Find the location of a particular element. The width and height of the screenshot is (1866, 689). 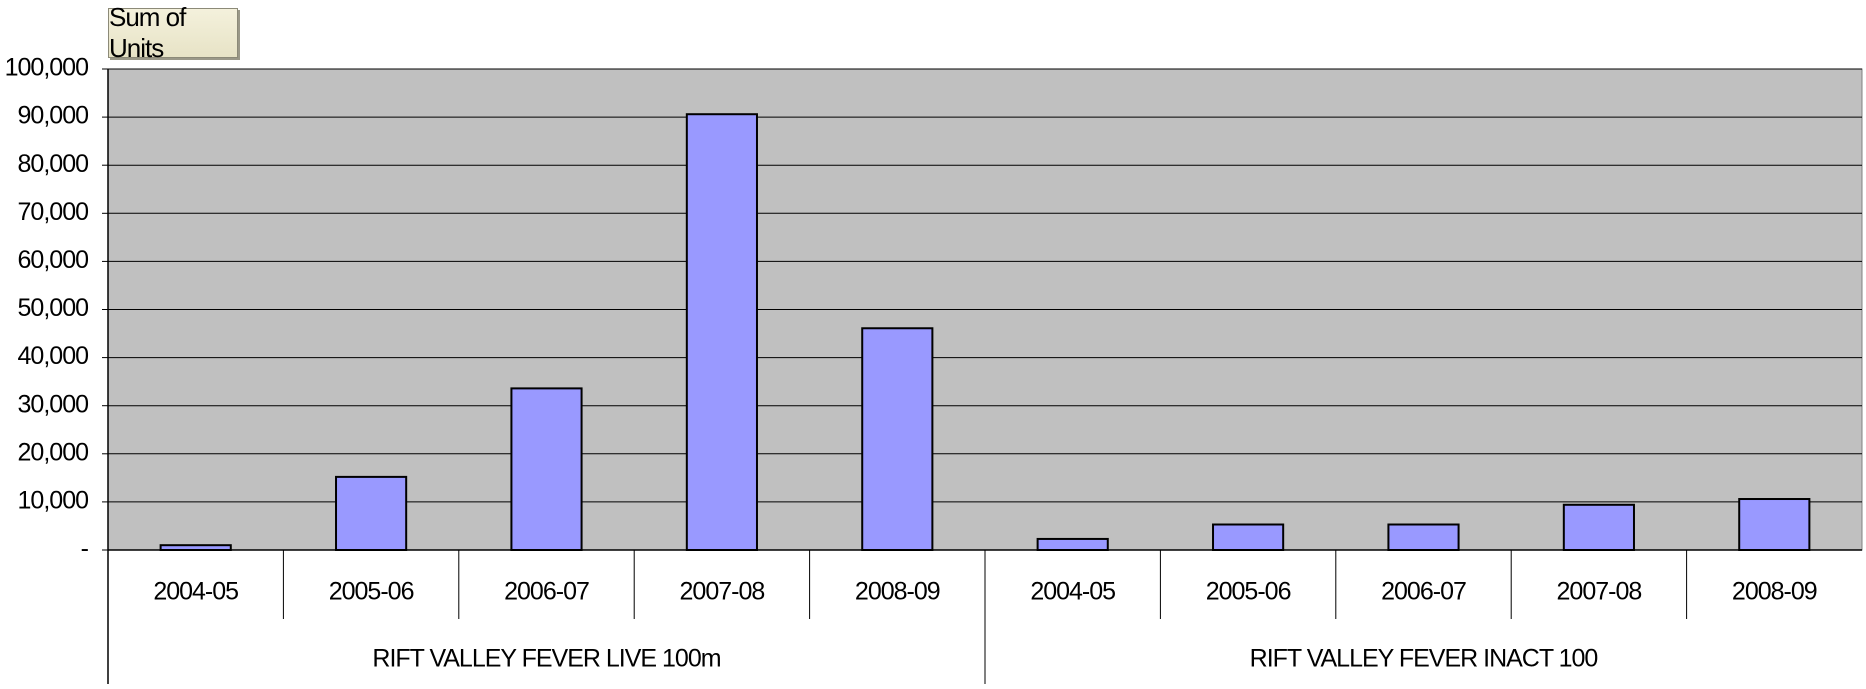

y-tick-label: 80,000 is located at coordinates (53, 164).